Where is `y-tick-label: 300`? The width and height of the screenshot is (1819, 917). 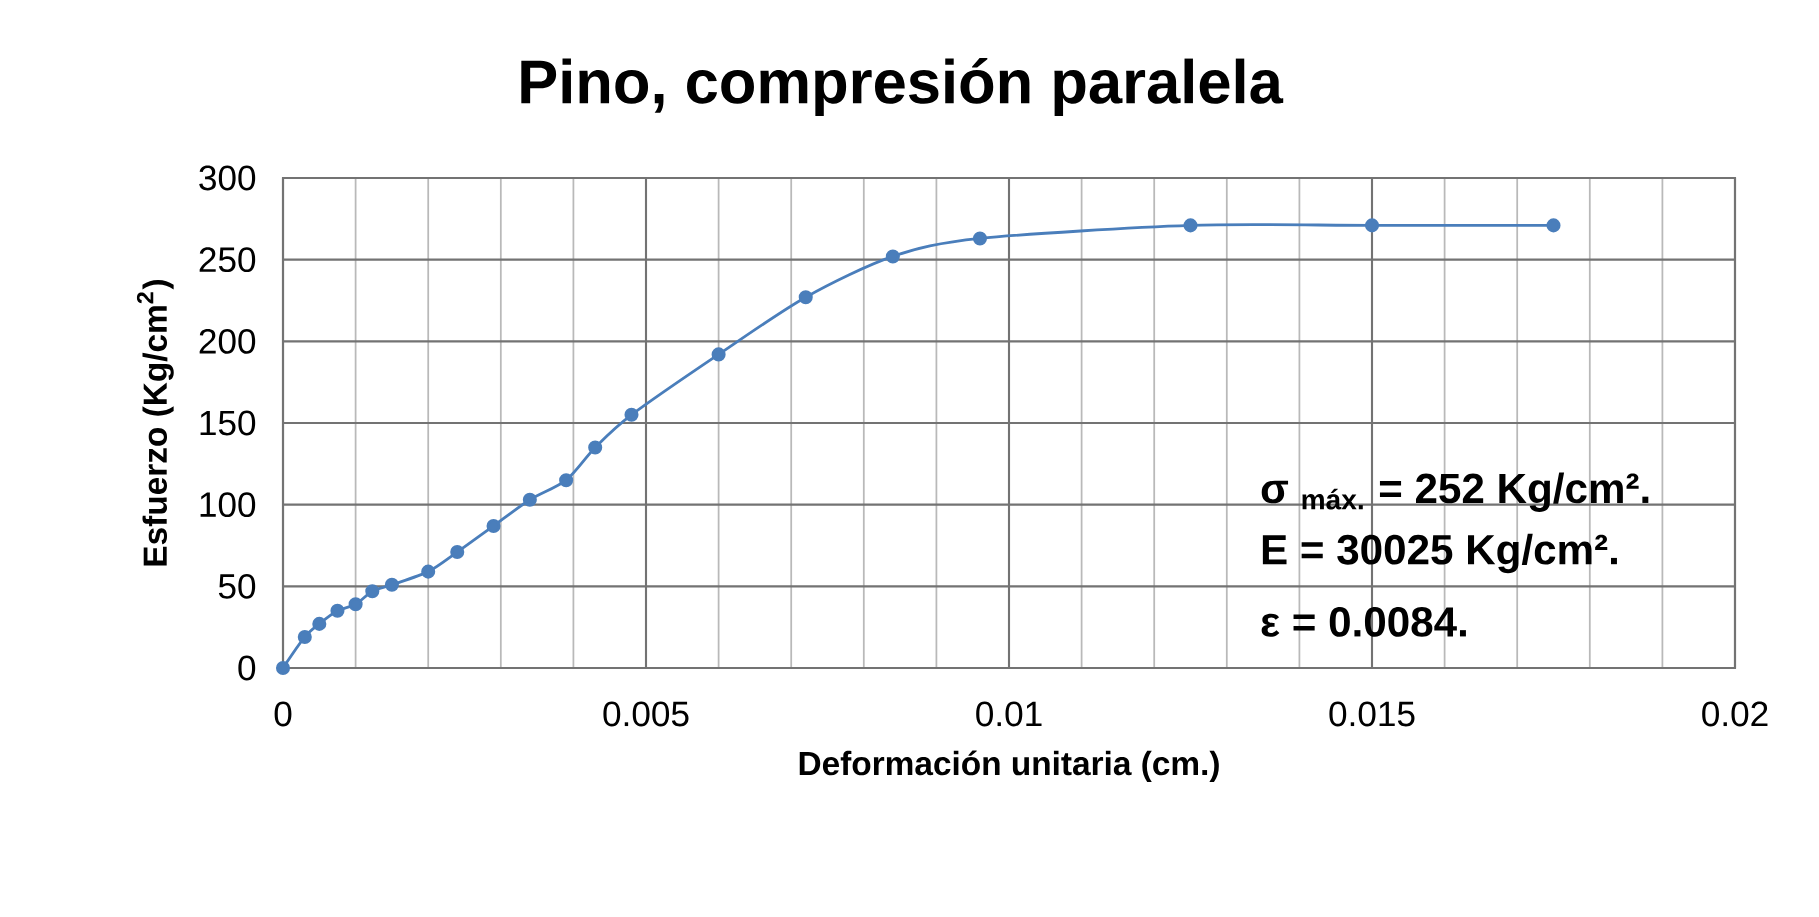
y-tick-label: 300 is located at coordinates (227, 178).